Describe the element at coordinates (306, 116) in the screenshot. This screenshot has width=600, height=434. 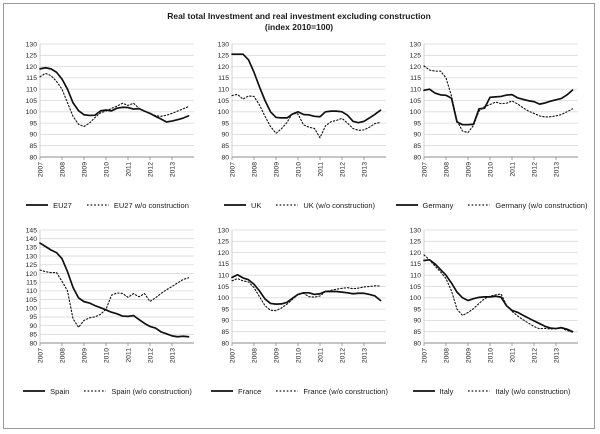
I see `series-line-uk-dotted` at that location.